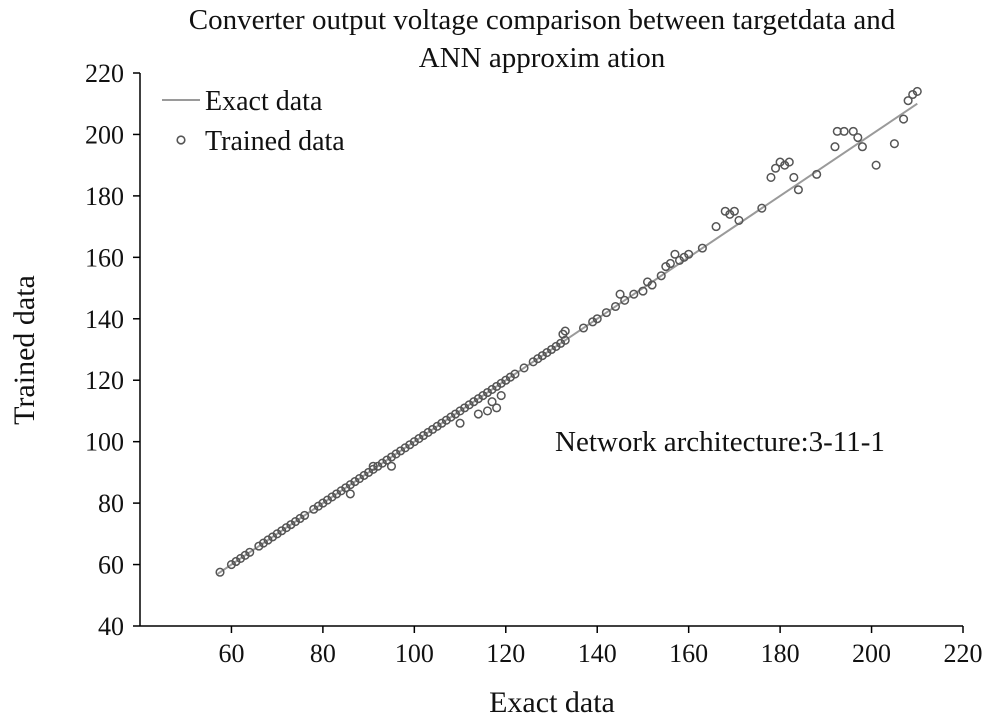 The height and width of the screenshot is (720, 986). What do you see at coordinates (505, 653) in the screenshot?
I see `x-tick-label: 120` at bounding box center [505, 653].